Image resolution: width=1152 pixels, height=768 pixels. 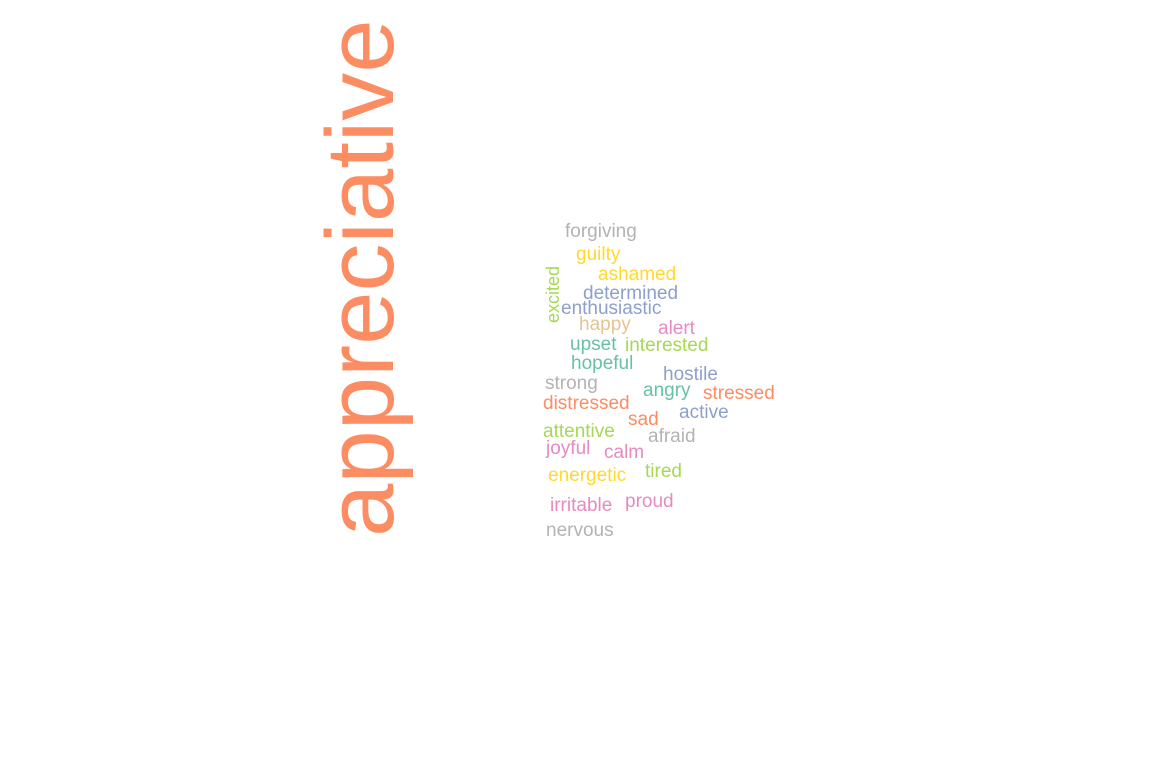 I want to click on word-ashamed: ashamed, so click(x=637, y=274).